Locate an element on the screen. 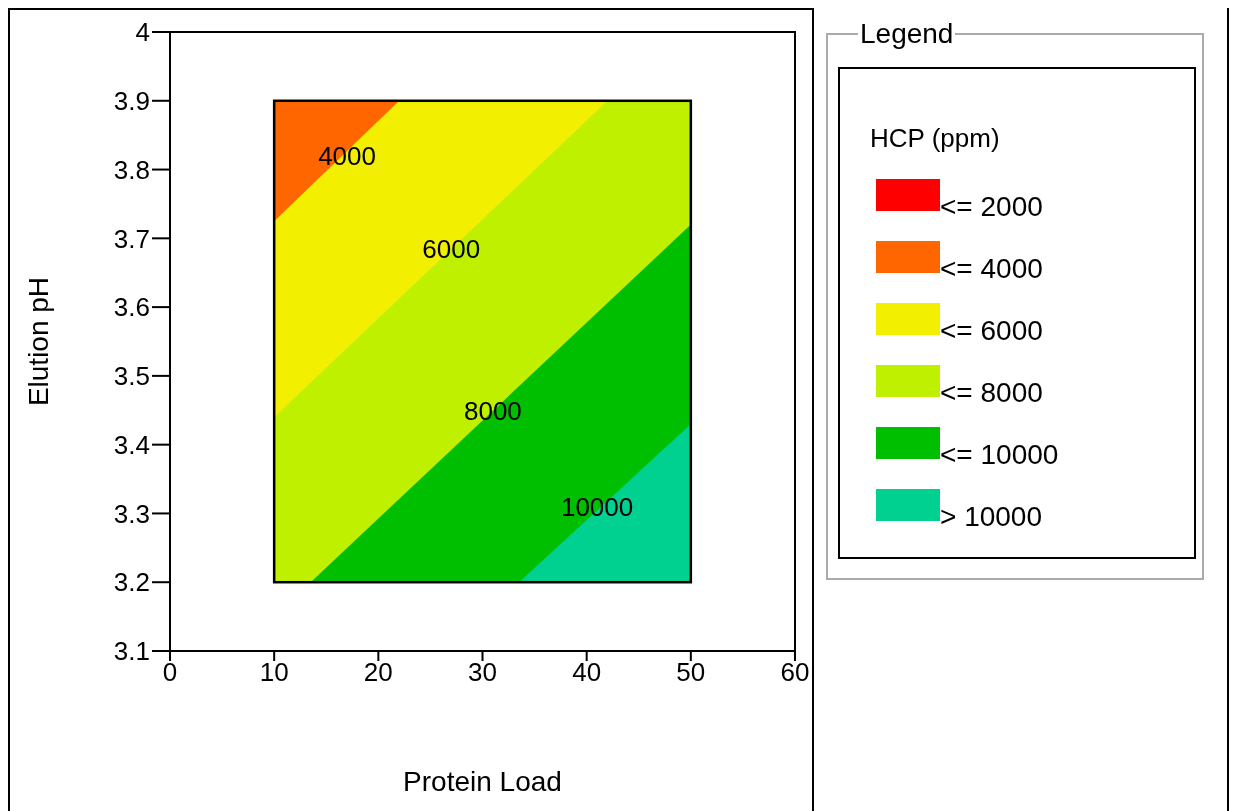 The image size is (1245, 811). legend-label: <= 10000 is located at coordinates (999, 455).